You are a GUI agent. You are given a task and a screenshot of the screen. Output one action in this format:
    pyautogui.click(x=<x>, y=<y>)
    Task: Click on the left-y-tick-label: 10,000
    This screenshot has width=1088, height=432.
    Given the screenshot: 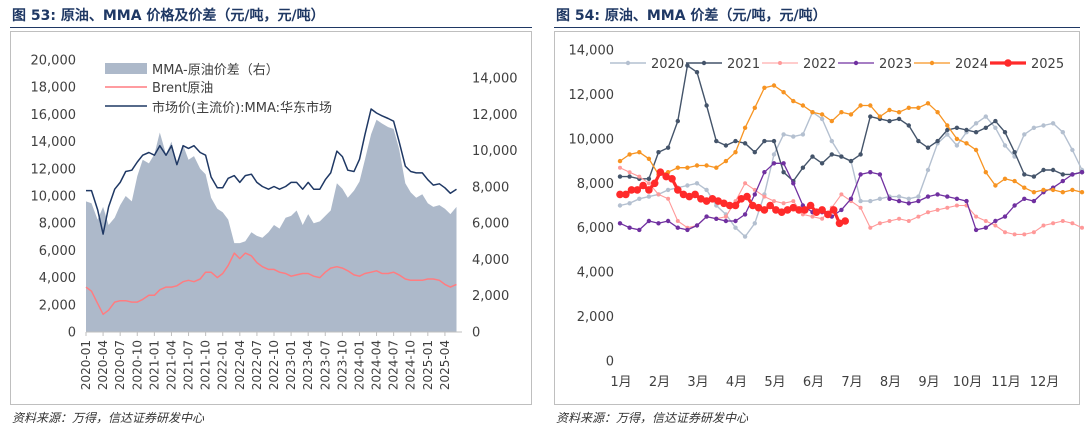 What is the action you would take?
    pyautogui.click(x=54, y=197)
    